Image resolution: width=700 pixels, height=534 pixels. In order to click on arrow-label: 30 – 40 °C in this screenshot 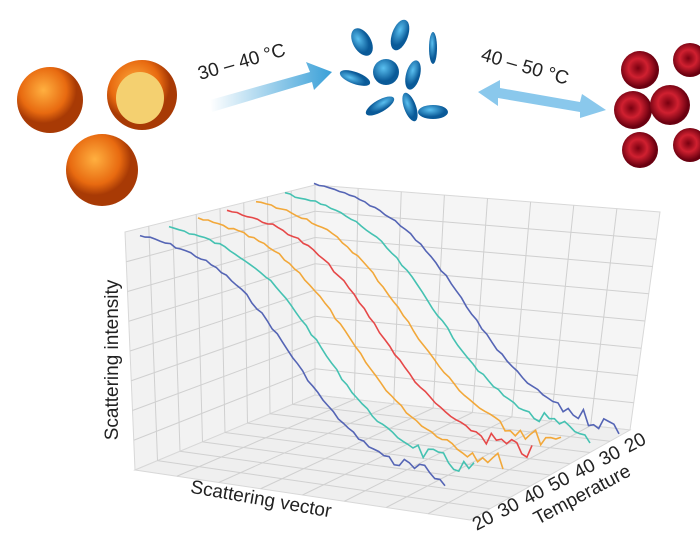, I will do `click(242, 62)`.